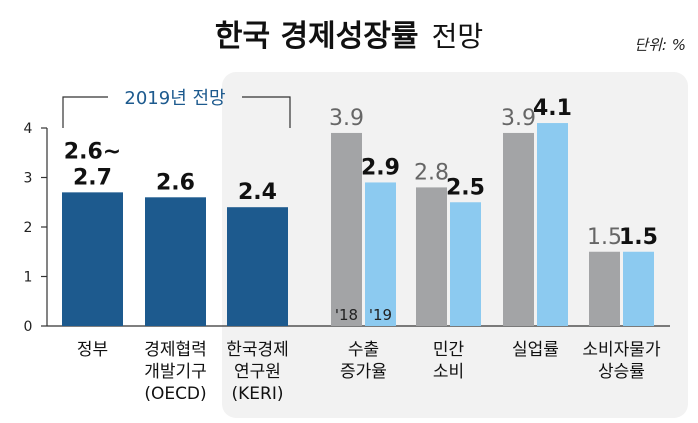 This screenshot has width=698, height=423. What do you see at coordinates (92, 177) in the screenshot?
I see `data-label: 2.7` at bounding box center [92, 177].